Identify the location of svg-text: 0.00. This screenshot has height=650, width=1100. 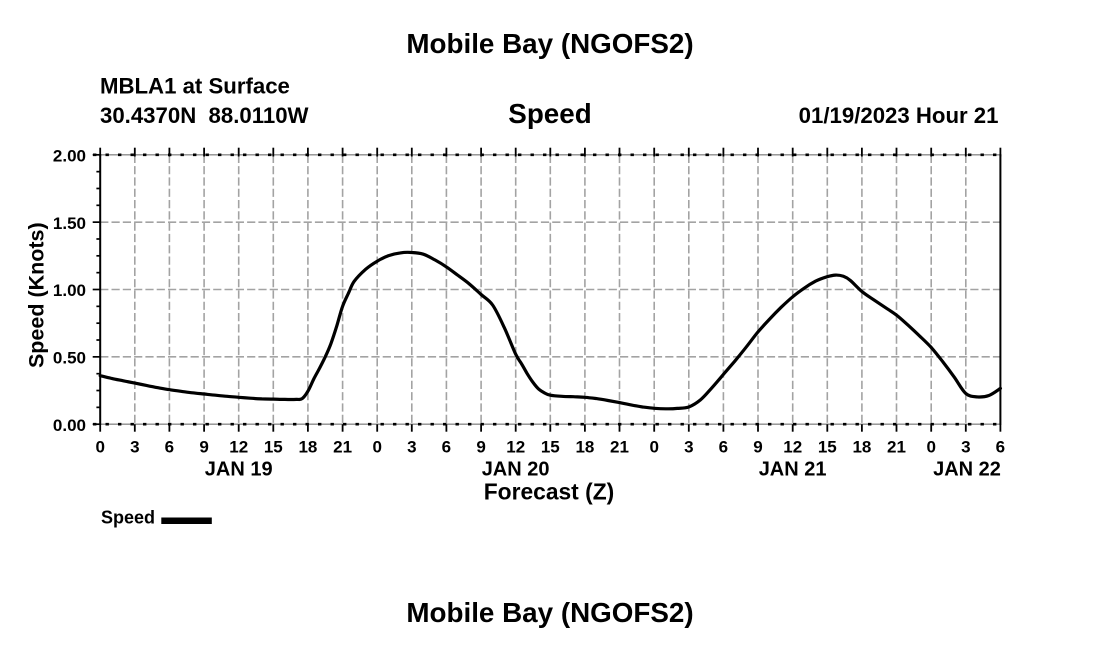
(69, 425).